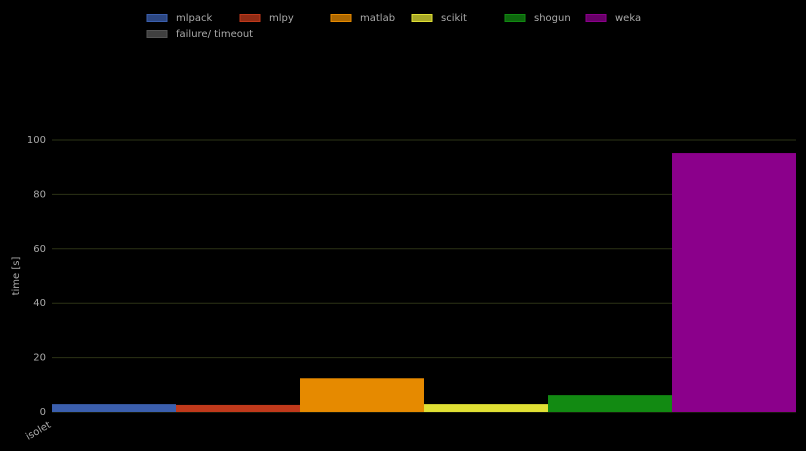  What do you see at coordinates (377, 18) in the screenshot?
I see `legend-label: matlab` at bounding box center [377, 18].